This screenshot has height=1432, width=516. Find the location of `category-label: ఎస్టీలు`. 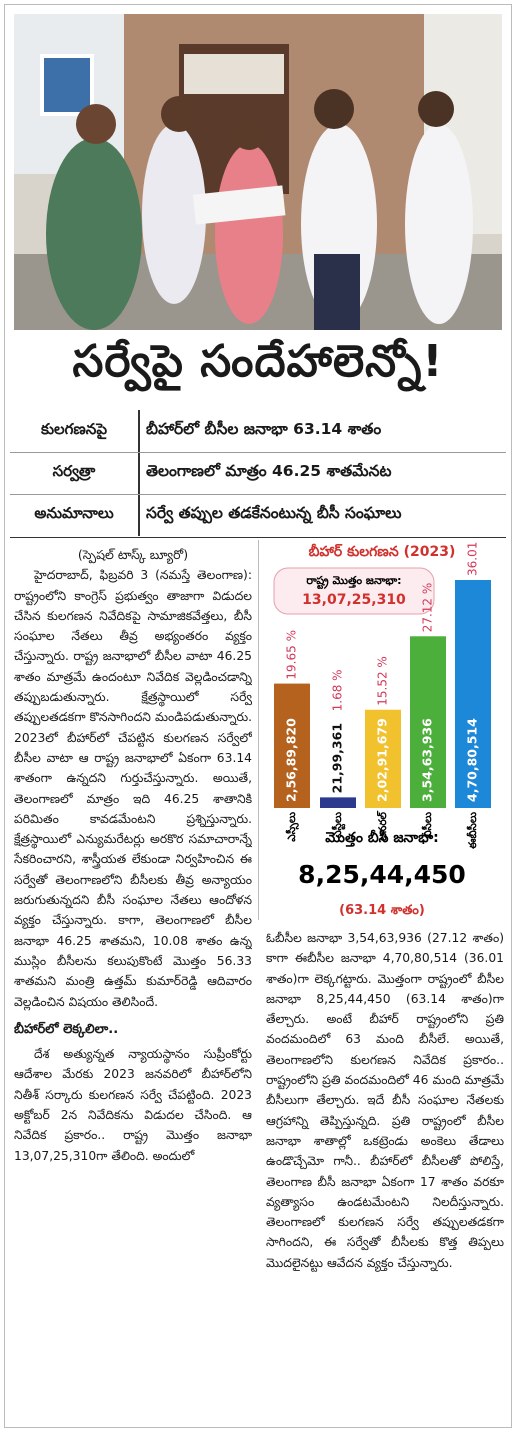

category-label: ఎస్టీలు is located at coordinates (338, 825).